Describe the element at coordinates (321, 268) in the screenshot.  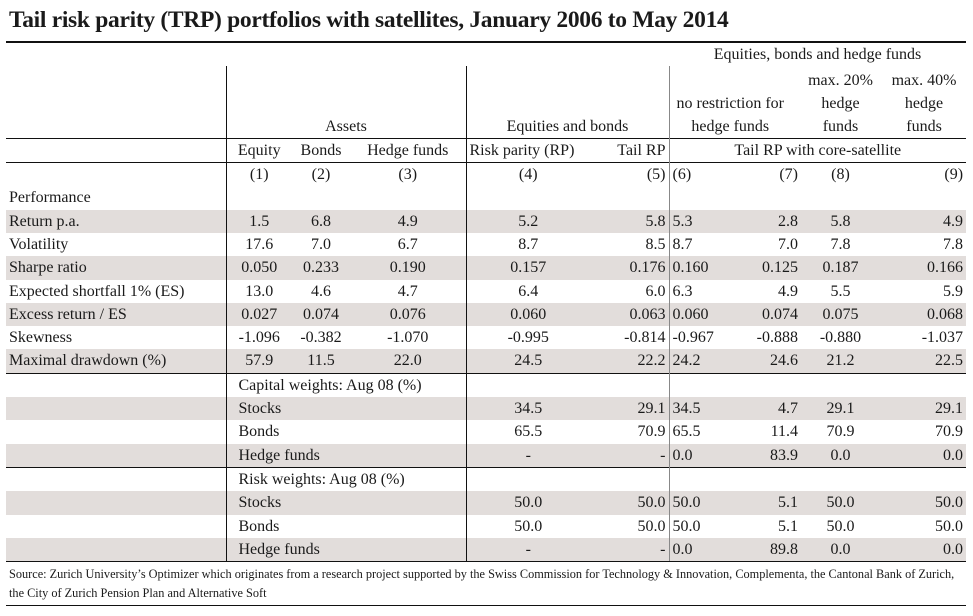
I see `table-cell: 0.233` at that location.